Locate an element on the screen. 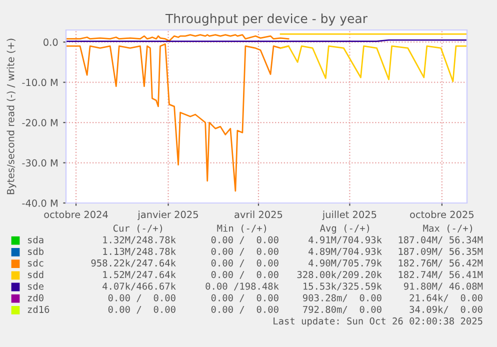  x-tick-label: juillet 2025 is located at coordinates (349, 215).